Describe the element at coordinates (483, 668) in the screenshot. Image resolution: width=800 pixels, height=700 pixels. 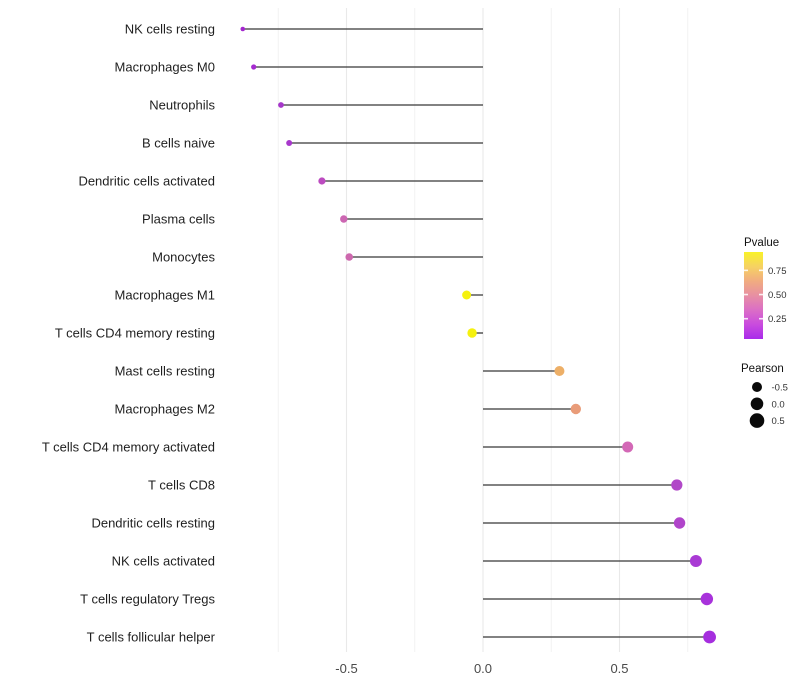
I see `x-axis-tick-label: 0.0` at that location.